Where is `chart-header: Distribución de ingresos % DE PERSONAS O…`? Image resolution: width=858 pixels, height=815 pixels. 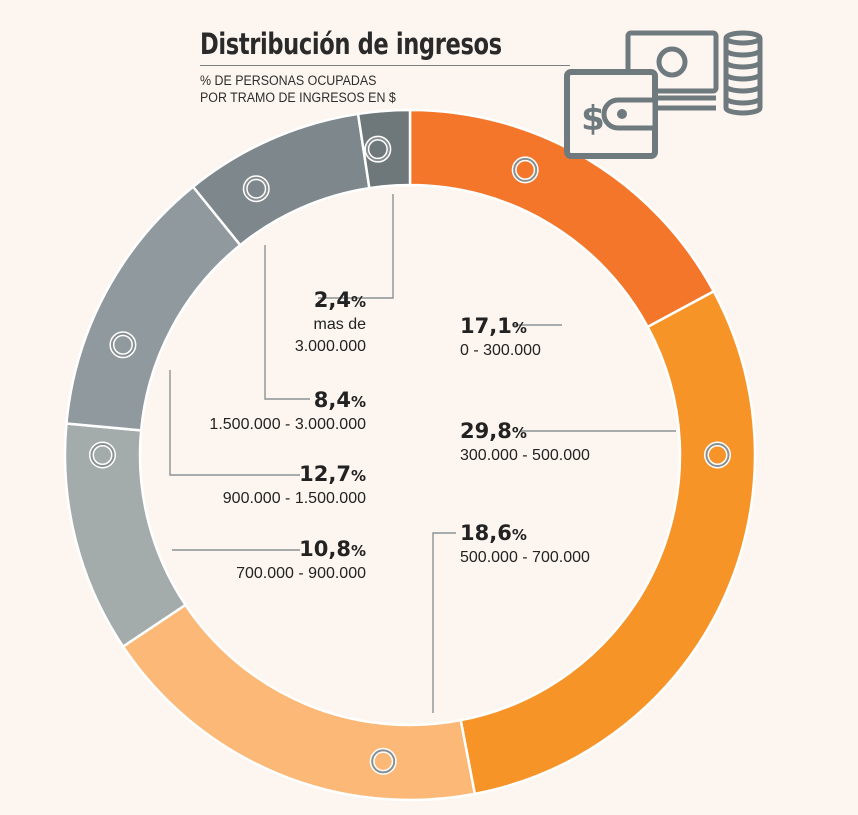 chart-header: Distribución de ingresos % DE PERSONAS O… is located at coordinates (385, 65).